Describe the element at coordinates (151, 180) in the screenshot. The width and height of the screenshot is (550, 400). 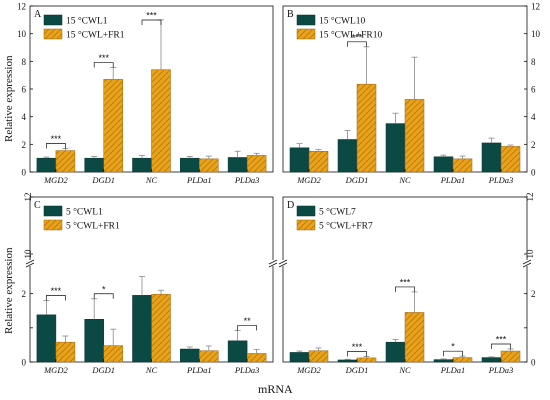
I see `panel-a-category-label: NC` at that location.